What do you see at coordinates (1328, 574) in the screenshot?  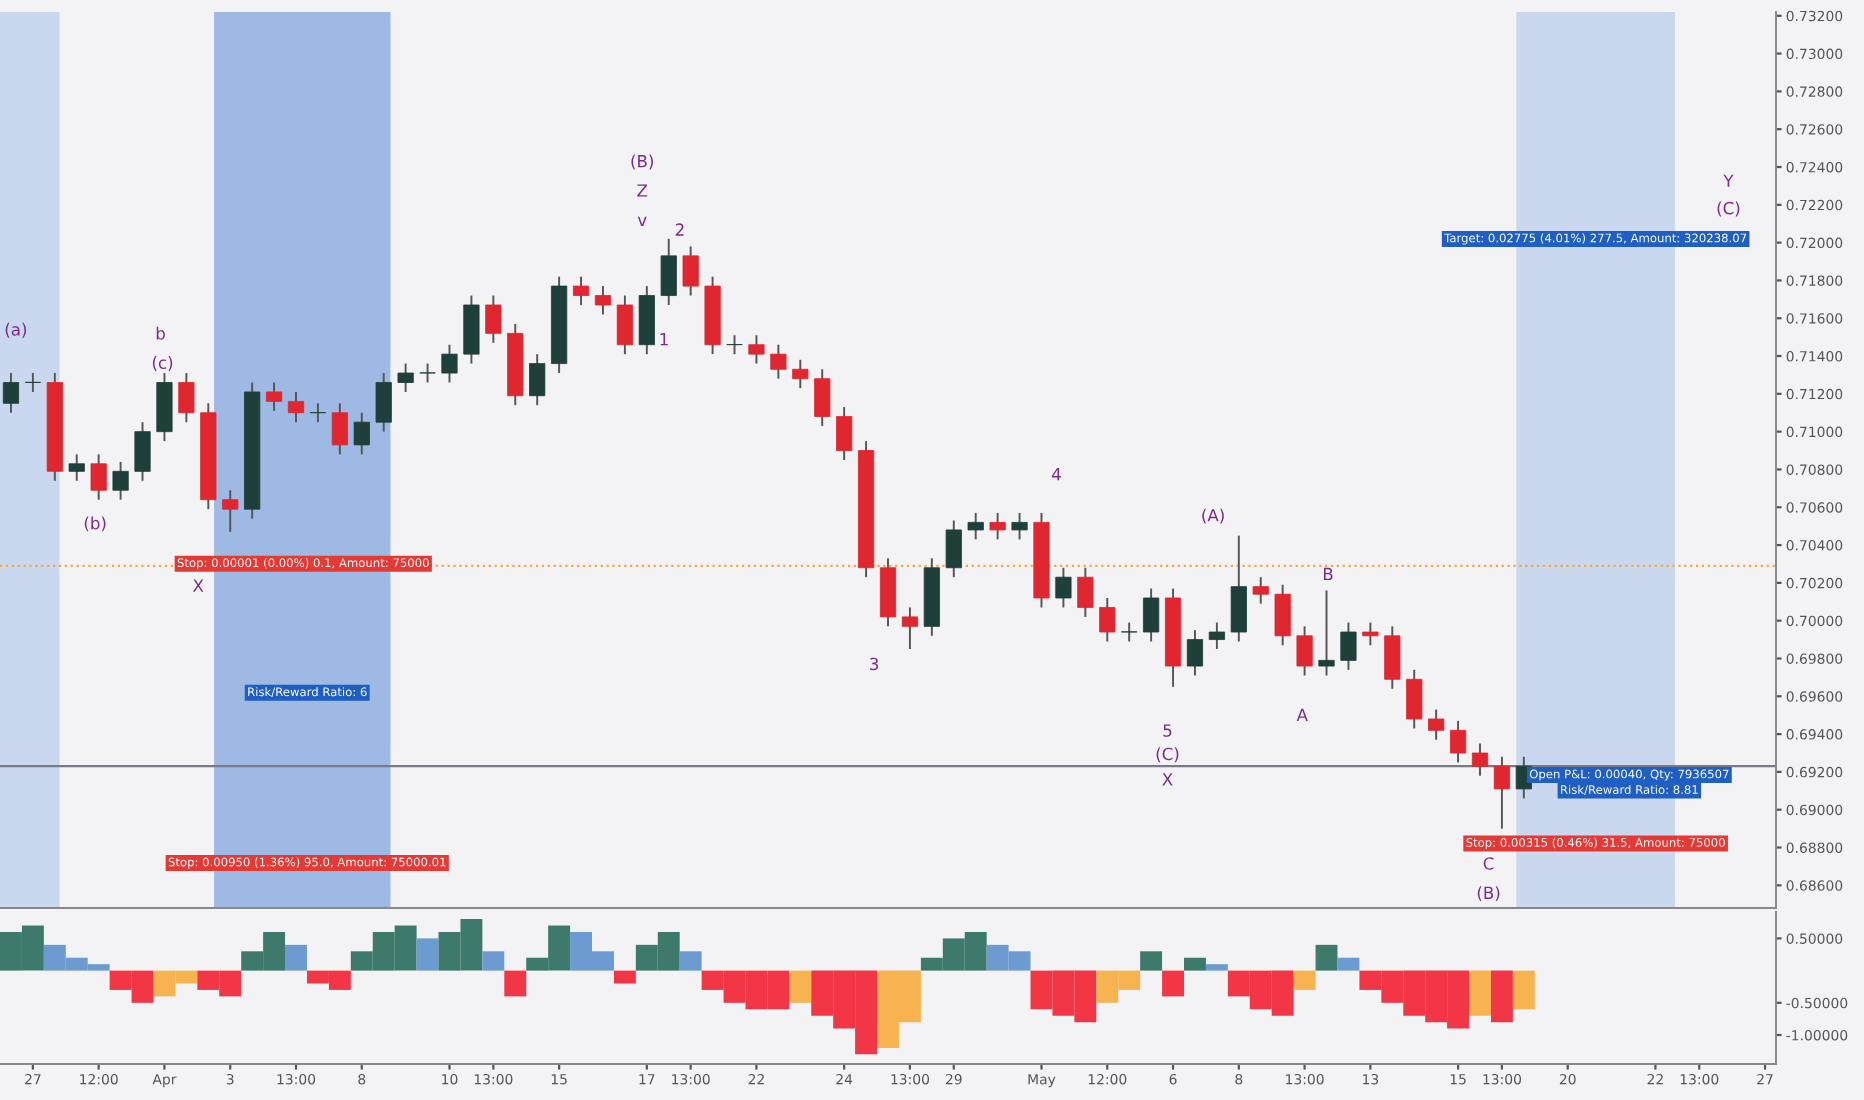 I see `annotation: B` at bounding box center [1328, 574].